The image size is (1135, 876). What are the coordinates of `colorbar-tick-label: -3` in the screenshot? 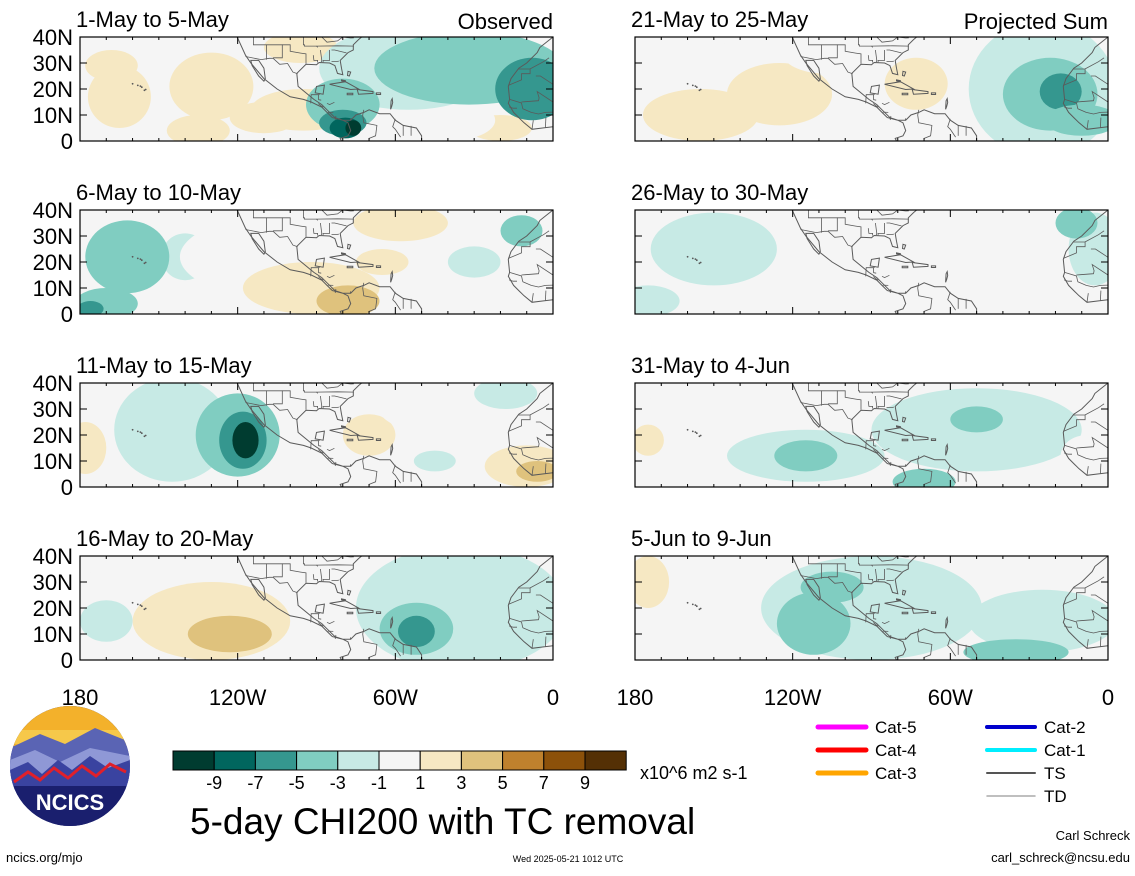 It's located at (338, 783).